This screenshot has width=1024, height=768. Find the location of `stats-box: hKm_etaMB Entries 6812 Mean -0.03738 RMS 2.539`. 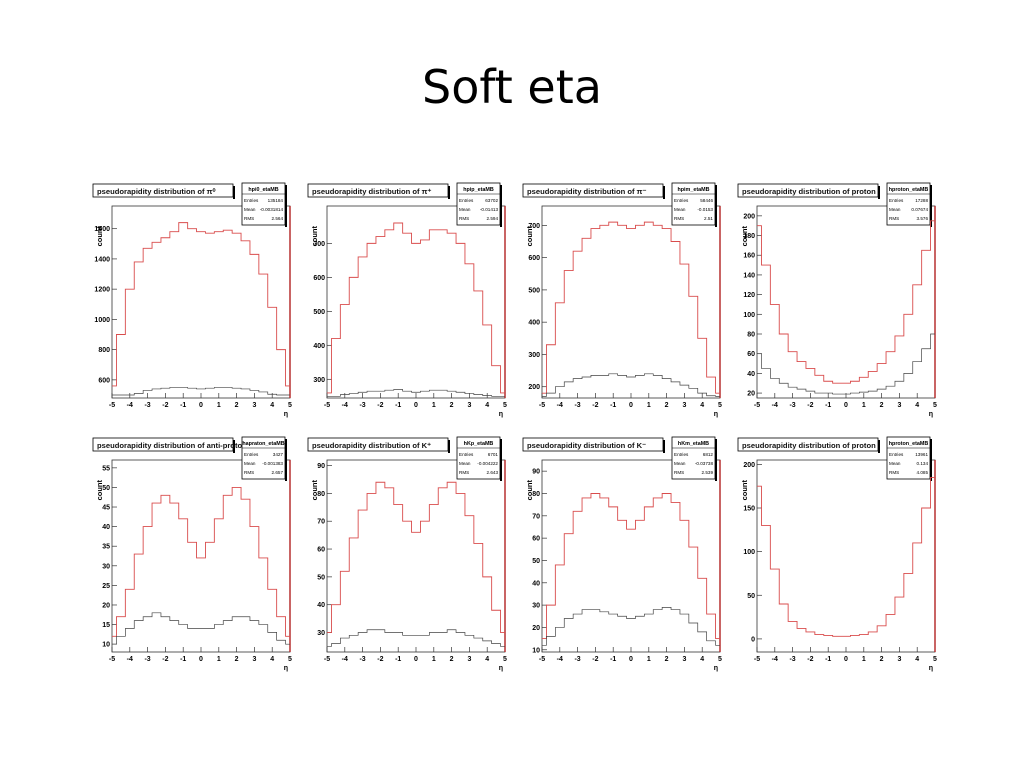

stats-box: hKm_etaMB Entries 6812 Mean -0.03738 RMS 2.539 is located at coordinates (694, 458).